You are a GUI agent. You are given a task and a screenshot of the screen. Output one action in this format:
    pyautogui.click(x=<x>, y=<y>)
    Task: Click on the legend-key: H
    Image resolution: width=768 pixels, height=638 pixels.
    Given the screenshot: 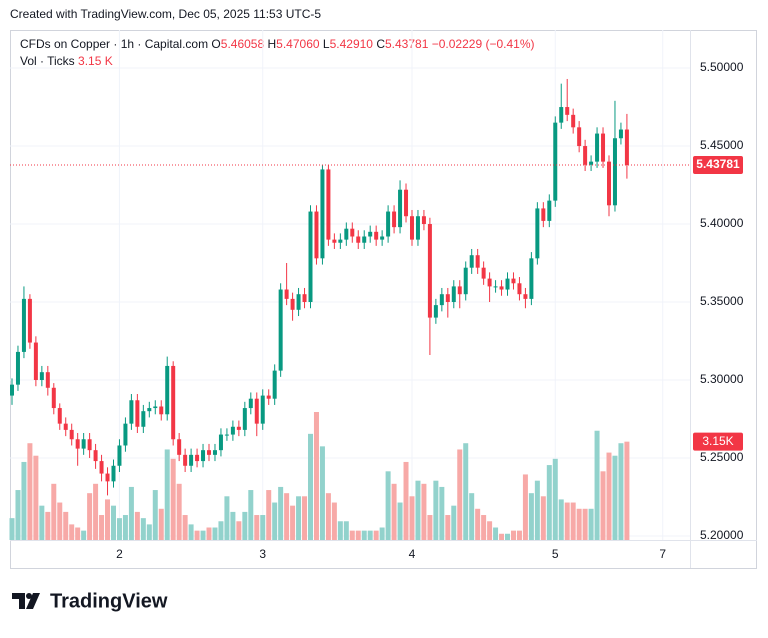 What is the action you would take?
    pyautogui.click(x=272, y=44)
    